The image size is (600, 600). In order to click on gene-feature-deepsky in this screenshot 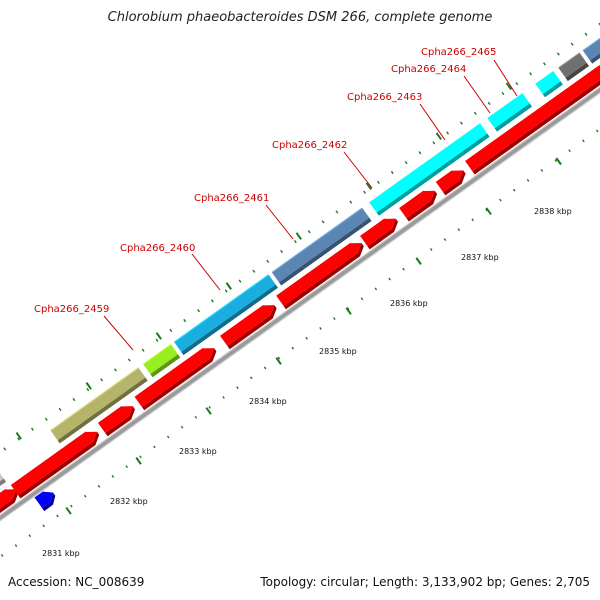, I will do `click(225, 315)`.